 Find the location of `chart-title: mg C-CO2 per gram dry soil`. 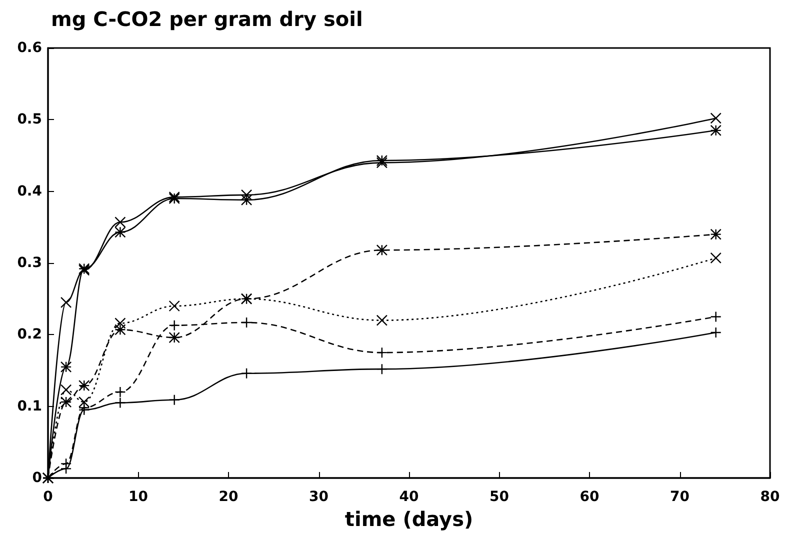

chart-title: mg C-CO2 per gram dry soil is located at coordinates (207, 19).